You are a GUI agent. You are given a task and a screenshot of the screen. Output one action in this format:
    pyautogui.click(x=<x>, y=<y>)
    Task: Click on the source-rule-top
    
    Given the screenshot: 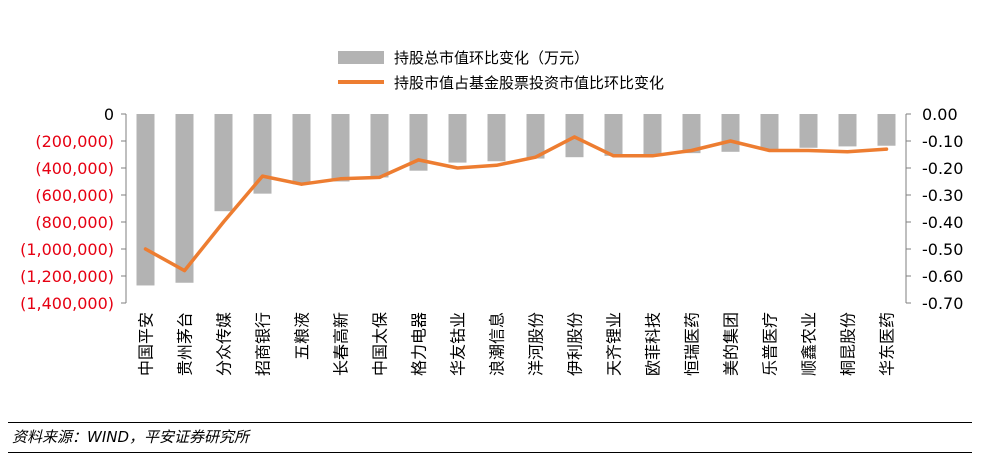 What is the action you would take?
    pyautogui.click(x=490, y=422)
    